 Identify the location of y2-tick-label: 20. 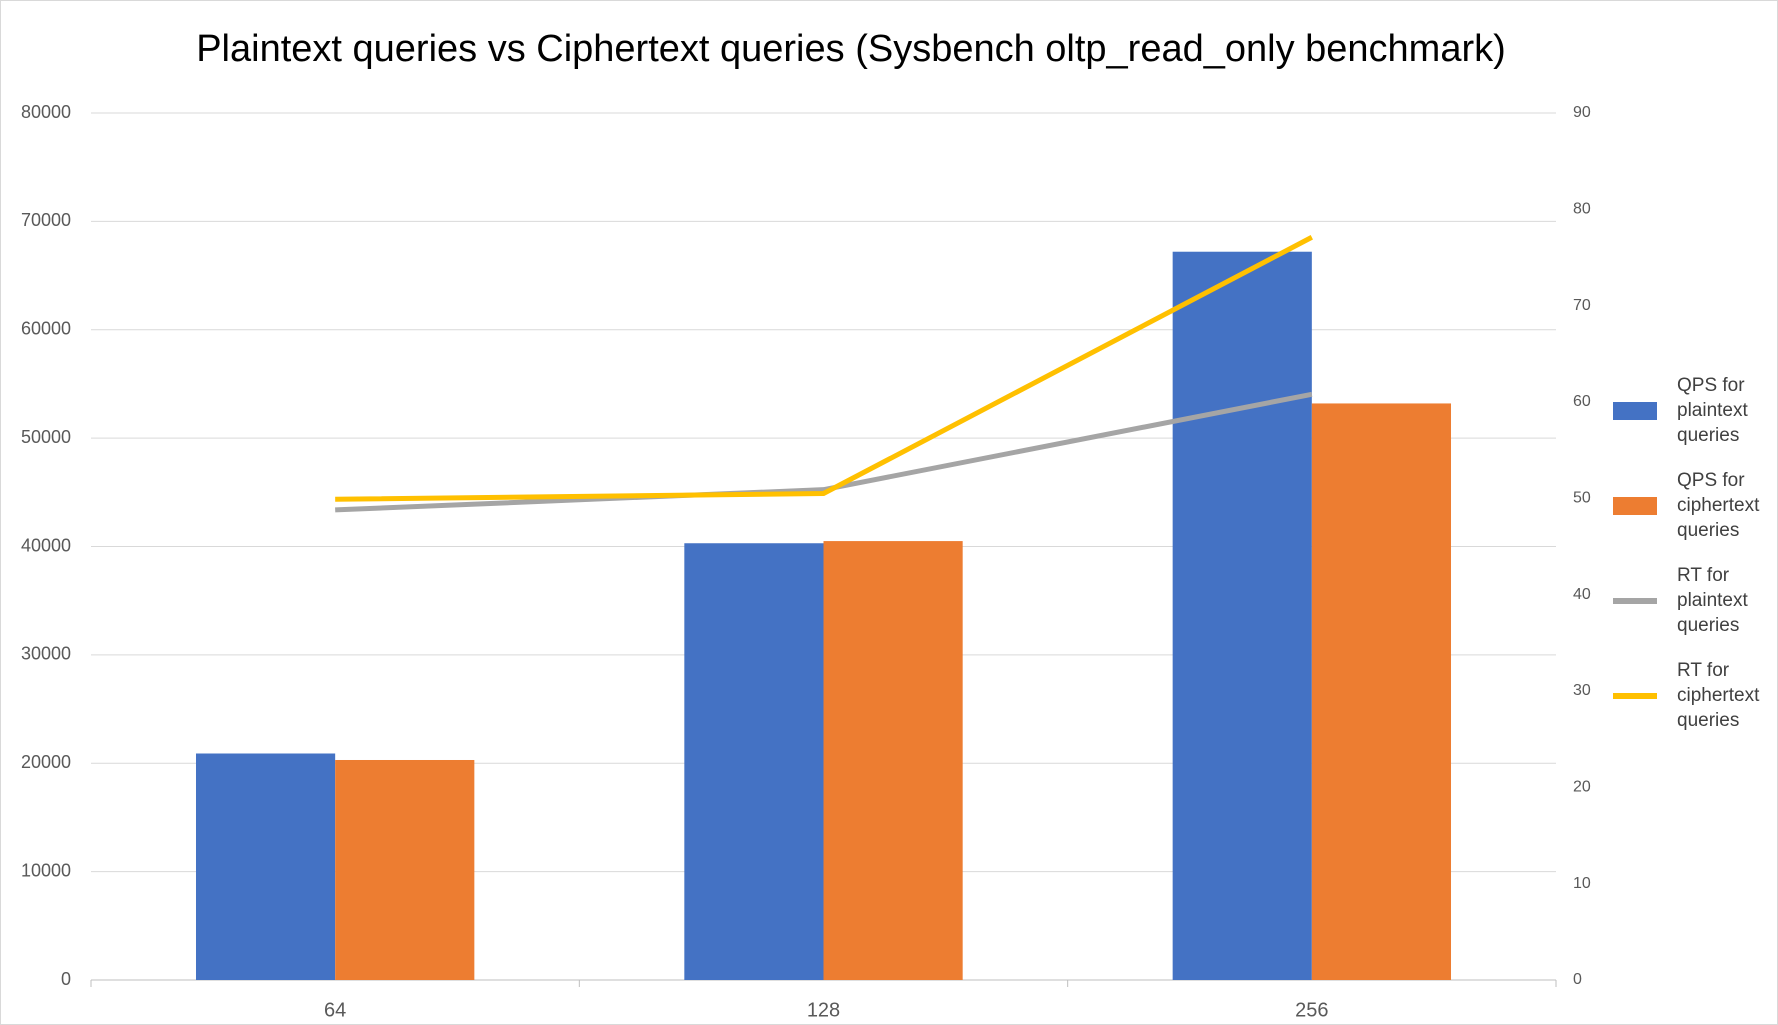
(1582, 787).